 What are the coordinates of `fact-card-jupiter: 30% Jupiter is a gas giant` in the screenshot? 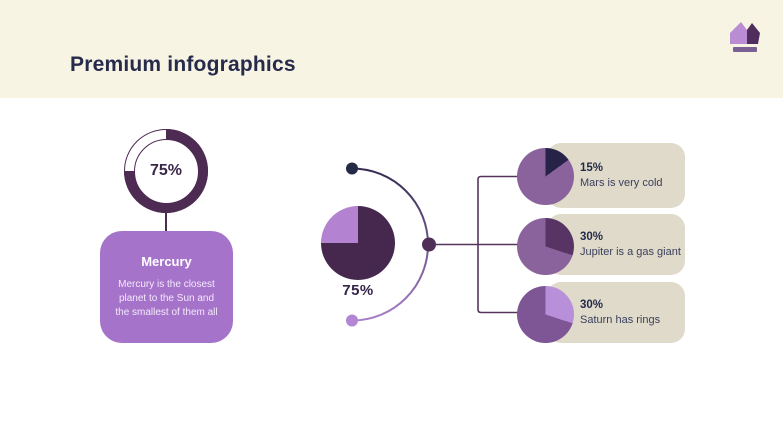 It's located at (616, 244).